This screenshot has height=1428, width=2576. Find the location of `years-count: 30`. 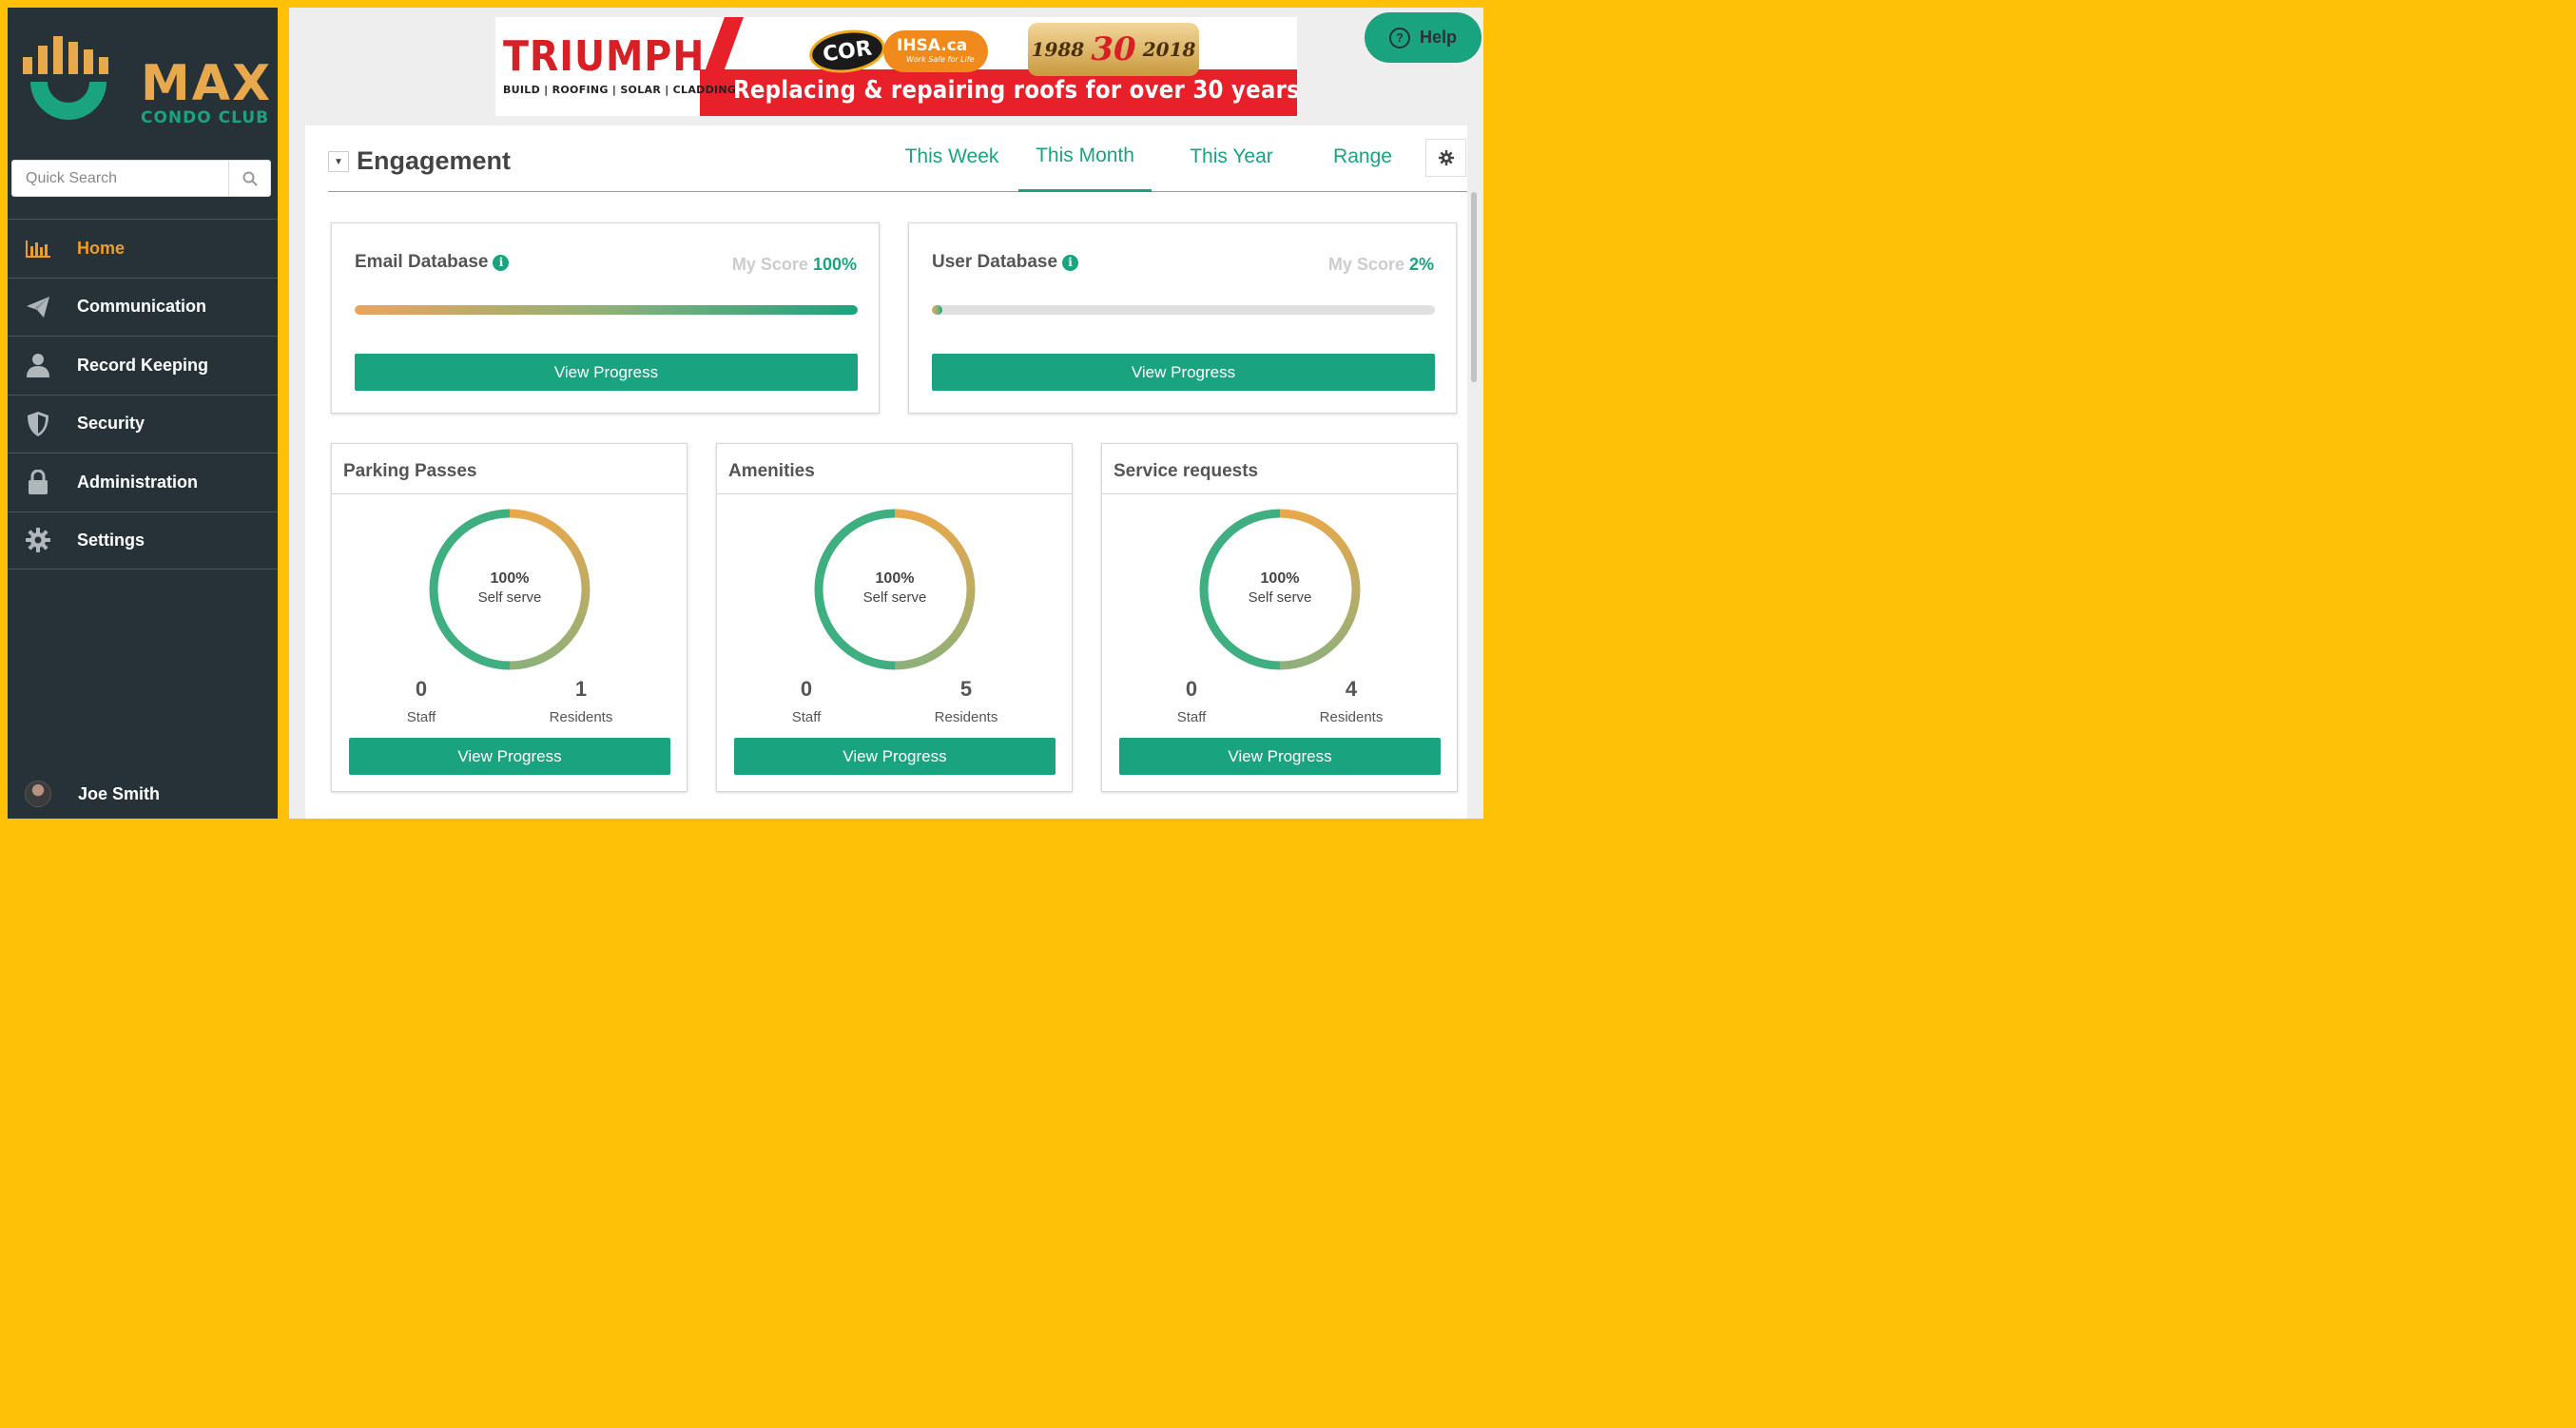

years-count: 30 is located at coordinates (1113, 49).